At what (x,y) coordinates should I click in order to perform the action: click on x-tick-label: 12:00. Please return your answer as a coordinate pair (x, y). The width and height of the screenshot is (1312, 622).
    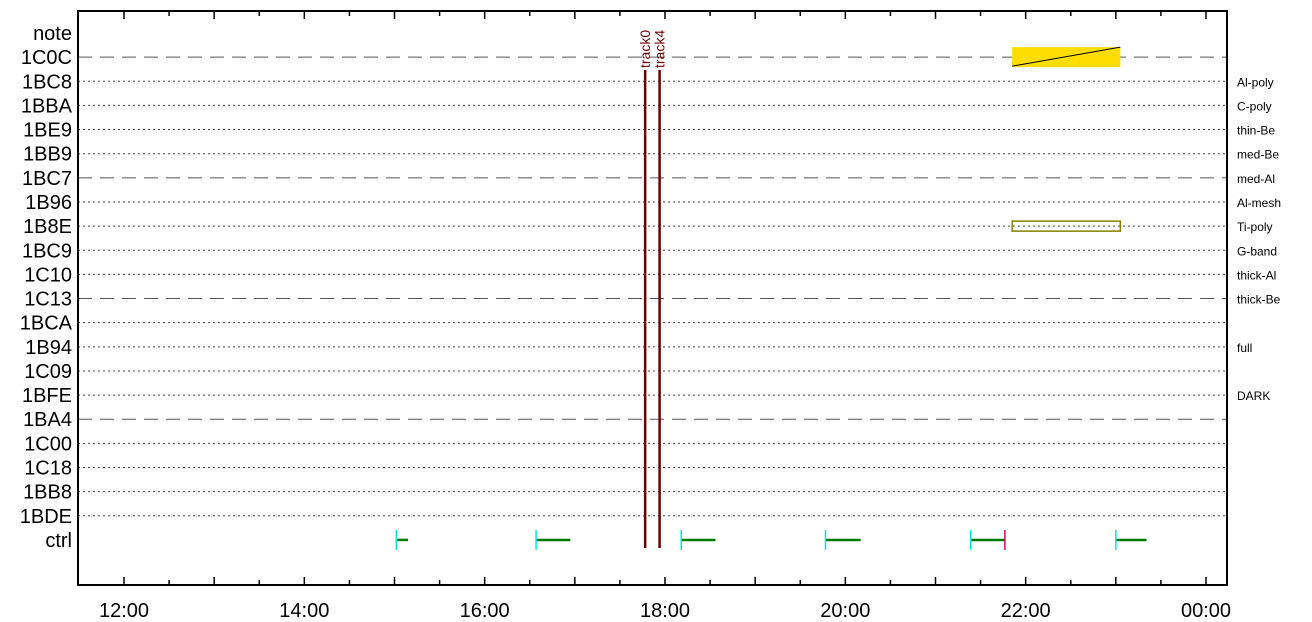
    Looking at the image, I should click on (124, 611).